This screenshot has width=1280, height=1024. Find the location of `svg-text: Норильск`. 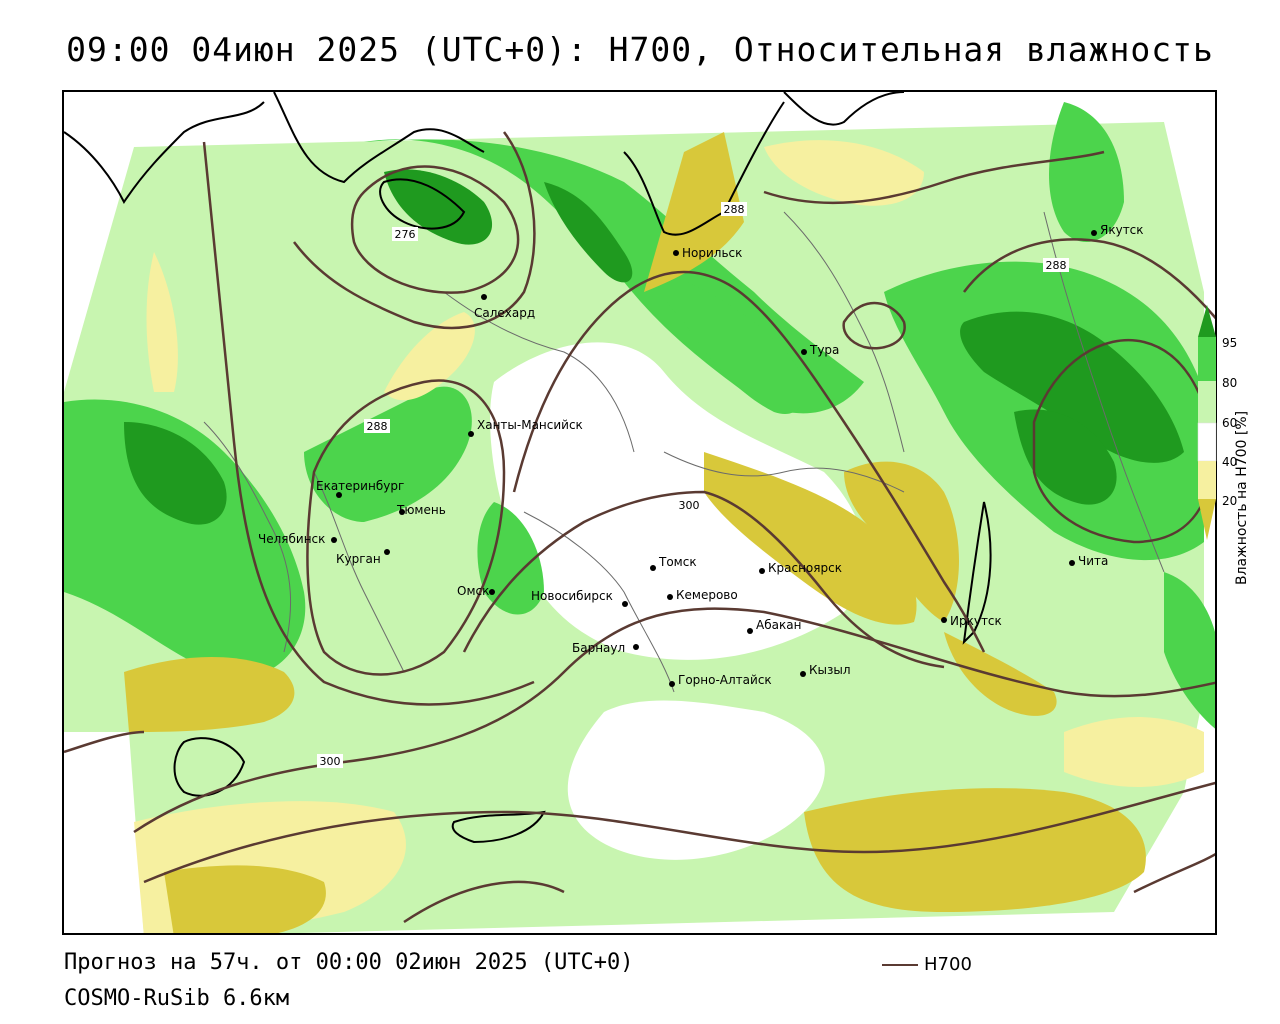

svg-text: Норильск is located at coordinates (712, 253).